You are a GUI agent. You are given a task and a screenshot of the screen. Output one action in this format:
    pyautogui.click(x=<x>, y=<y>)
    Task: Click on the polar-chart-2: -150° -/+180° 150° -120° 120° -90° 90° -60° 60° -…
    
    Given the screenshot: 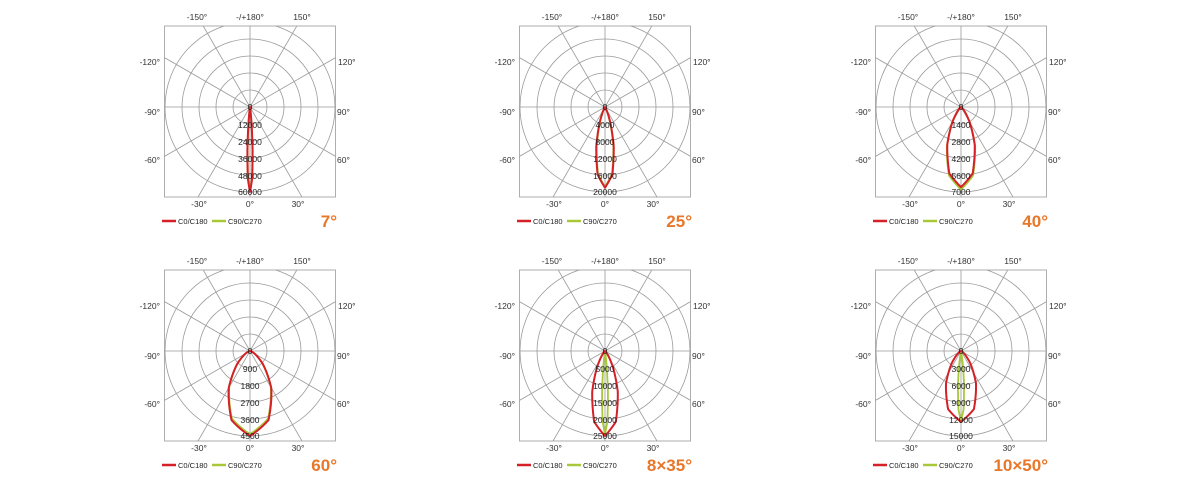 What is the action you would take?
    pyautogui.click(x=603, y=121)
    